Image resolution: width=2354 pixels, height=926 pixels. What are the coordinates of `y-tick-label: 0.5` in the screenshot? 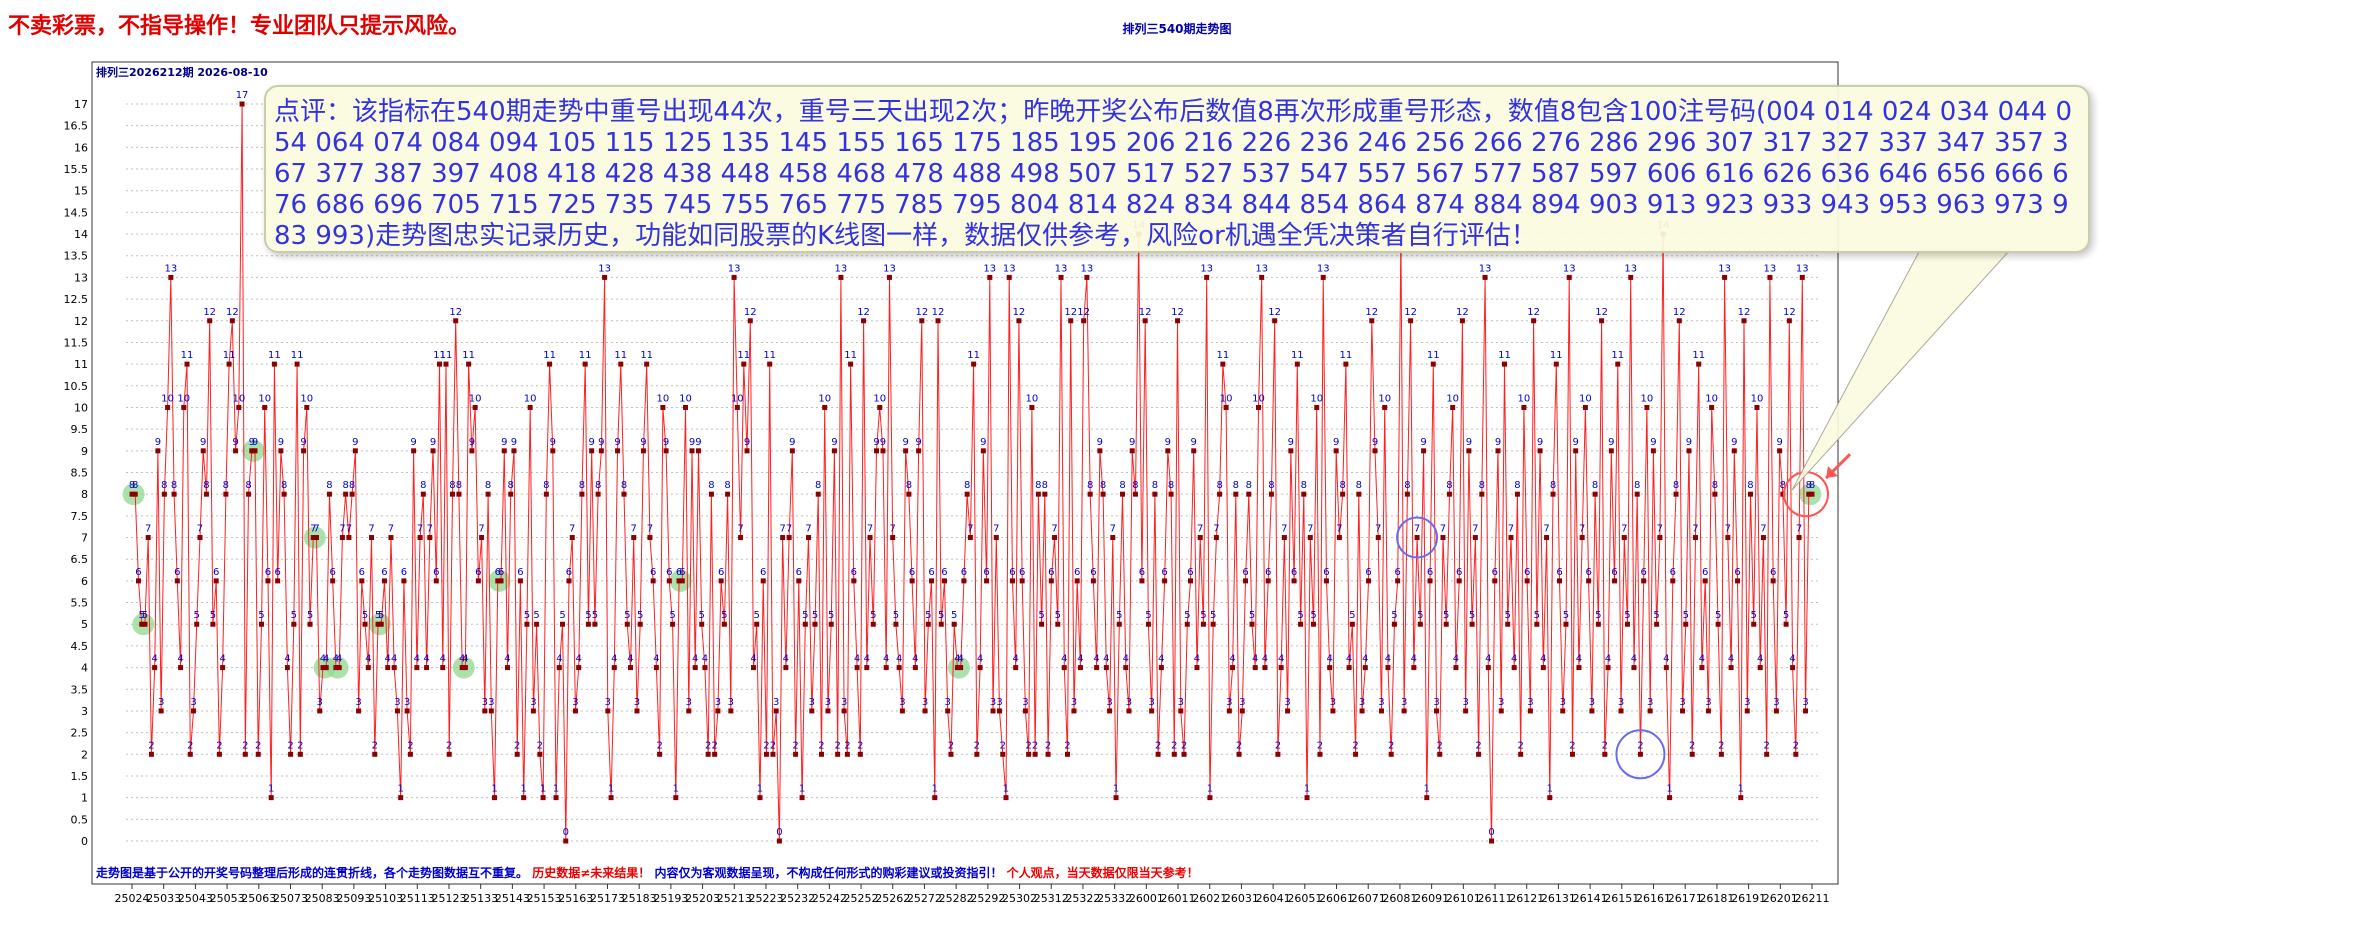 It's located at (80, 819).